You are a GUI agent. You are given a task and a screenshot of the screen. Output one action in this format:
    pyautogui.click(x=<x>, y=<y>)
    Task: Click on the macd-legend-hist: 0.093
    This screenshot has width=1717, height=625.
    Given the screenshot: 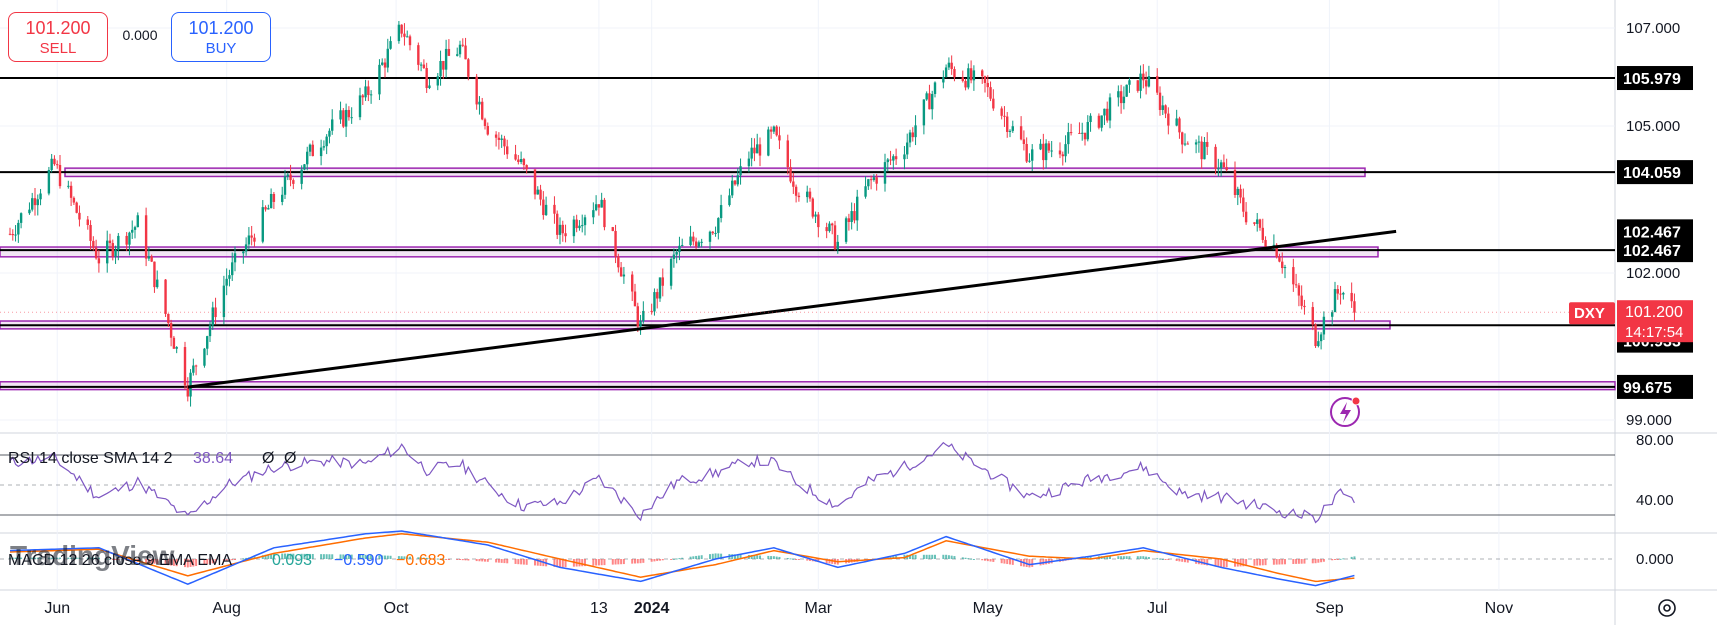 What is the action you would take?
    pyautogui.click(x=292, y=560)
    